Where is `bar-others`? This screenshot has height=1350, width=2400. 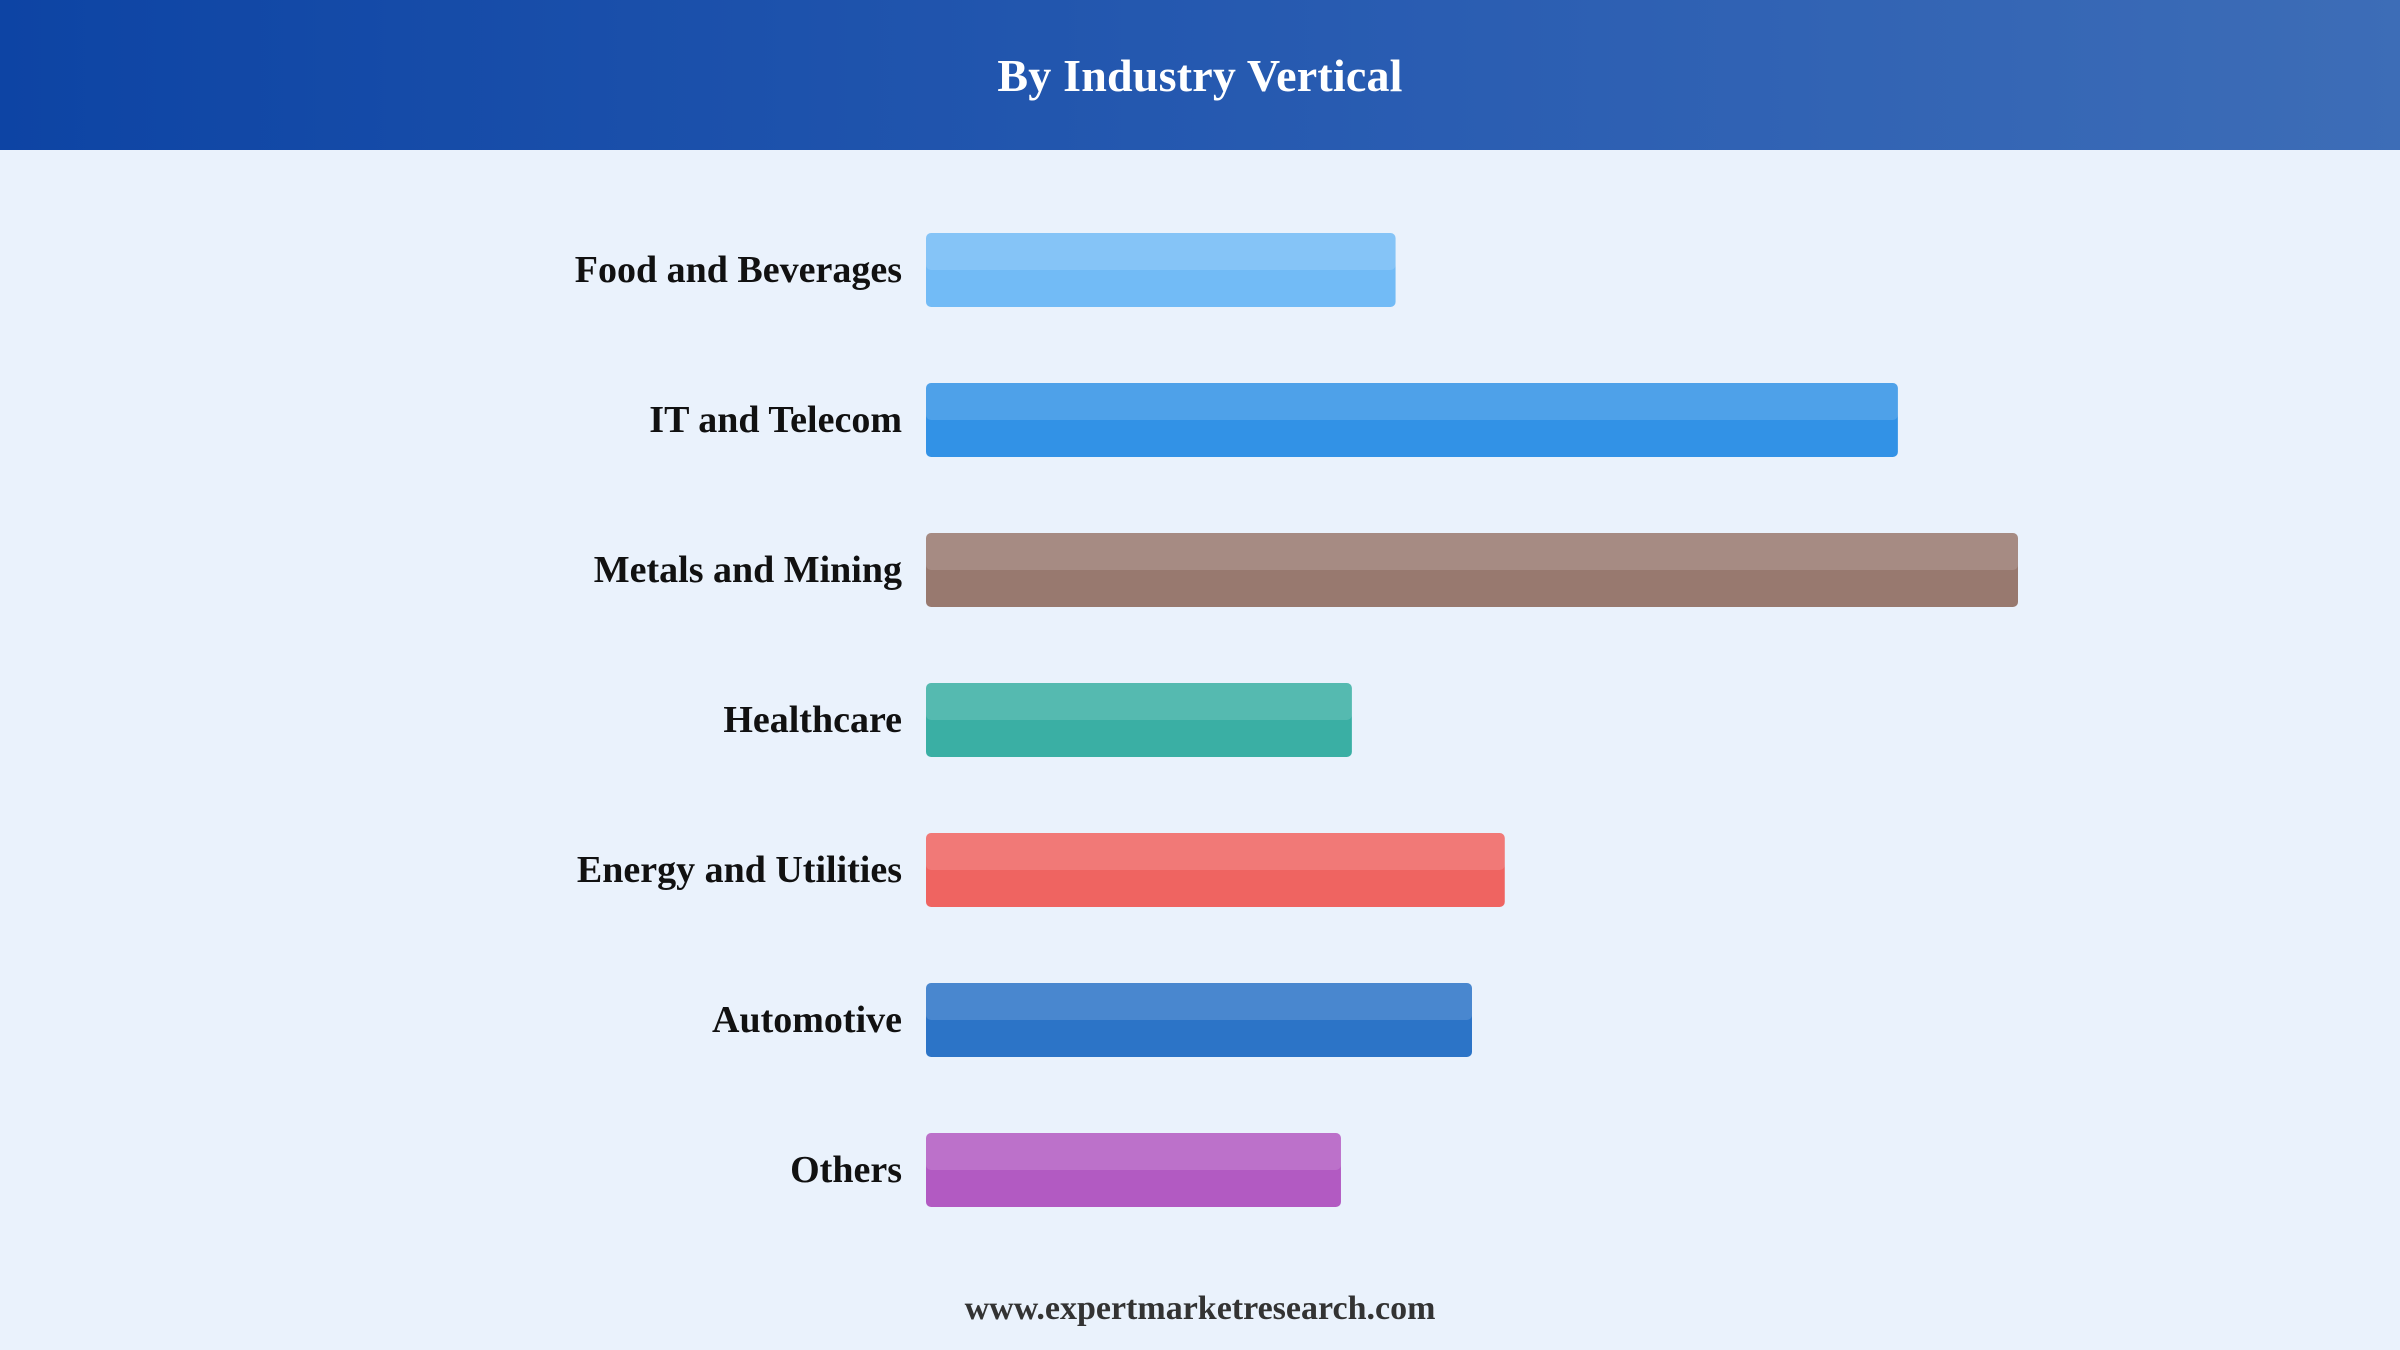
bar-others is located at coordinates (1133, 1170).